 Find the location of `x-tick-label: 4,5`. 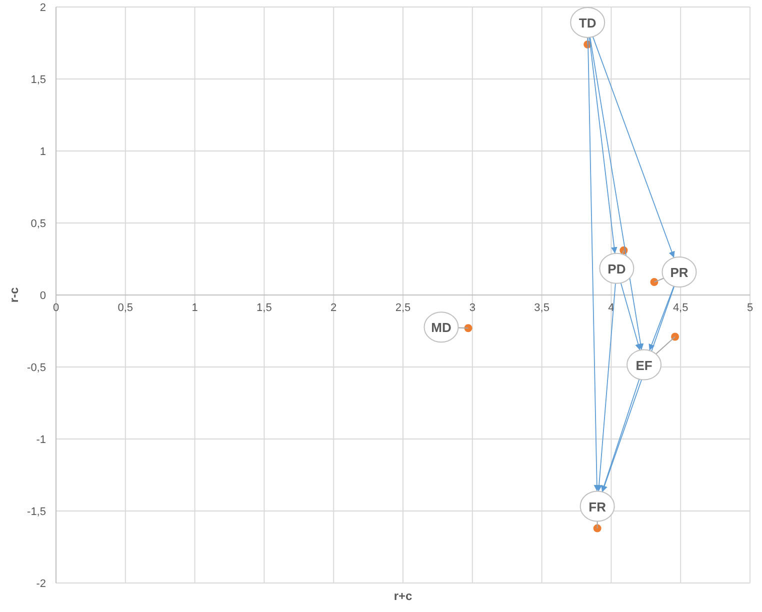

x-tick-label: 4,5 is located at coordinates (680, 308).